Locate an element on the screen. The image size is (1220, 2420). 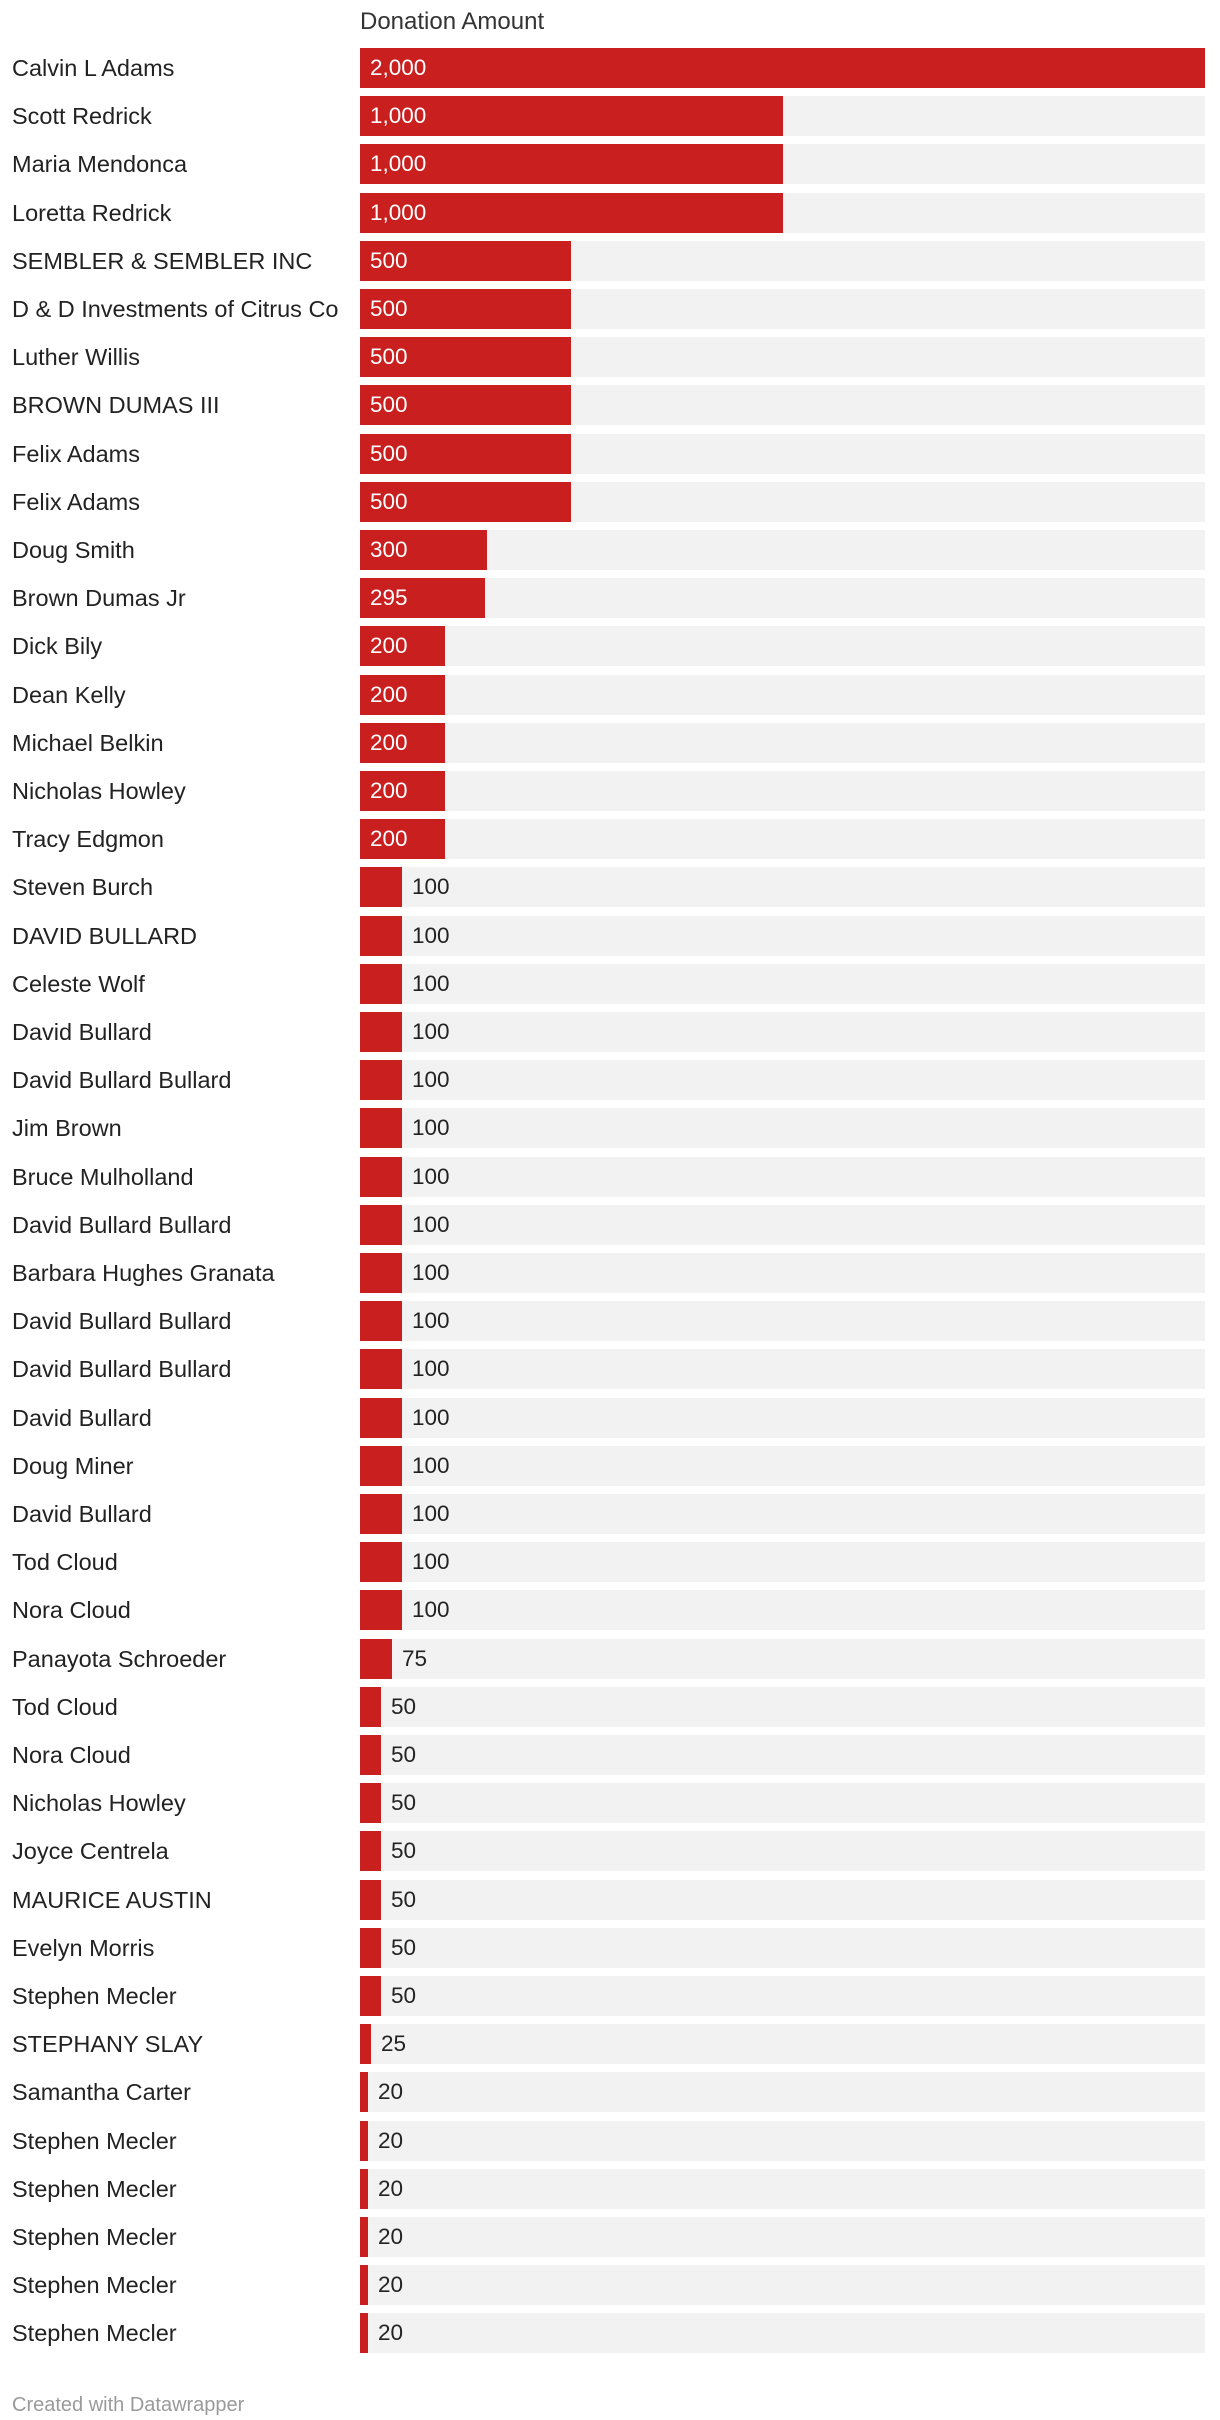
category-label: STEPHANY SLAY is located at coordinates (108, 2044).